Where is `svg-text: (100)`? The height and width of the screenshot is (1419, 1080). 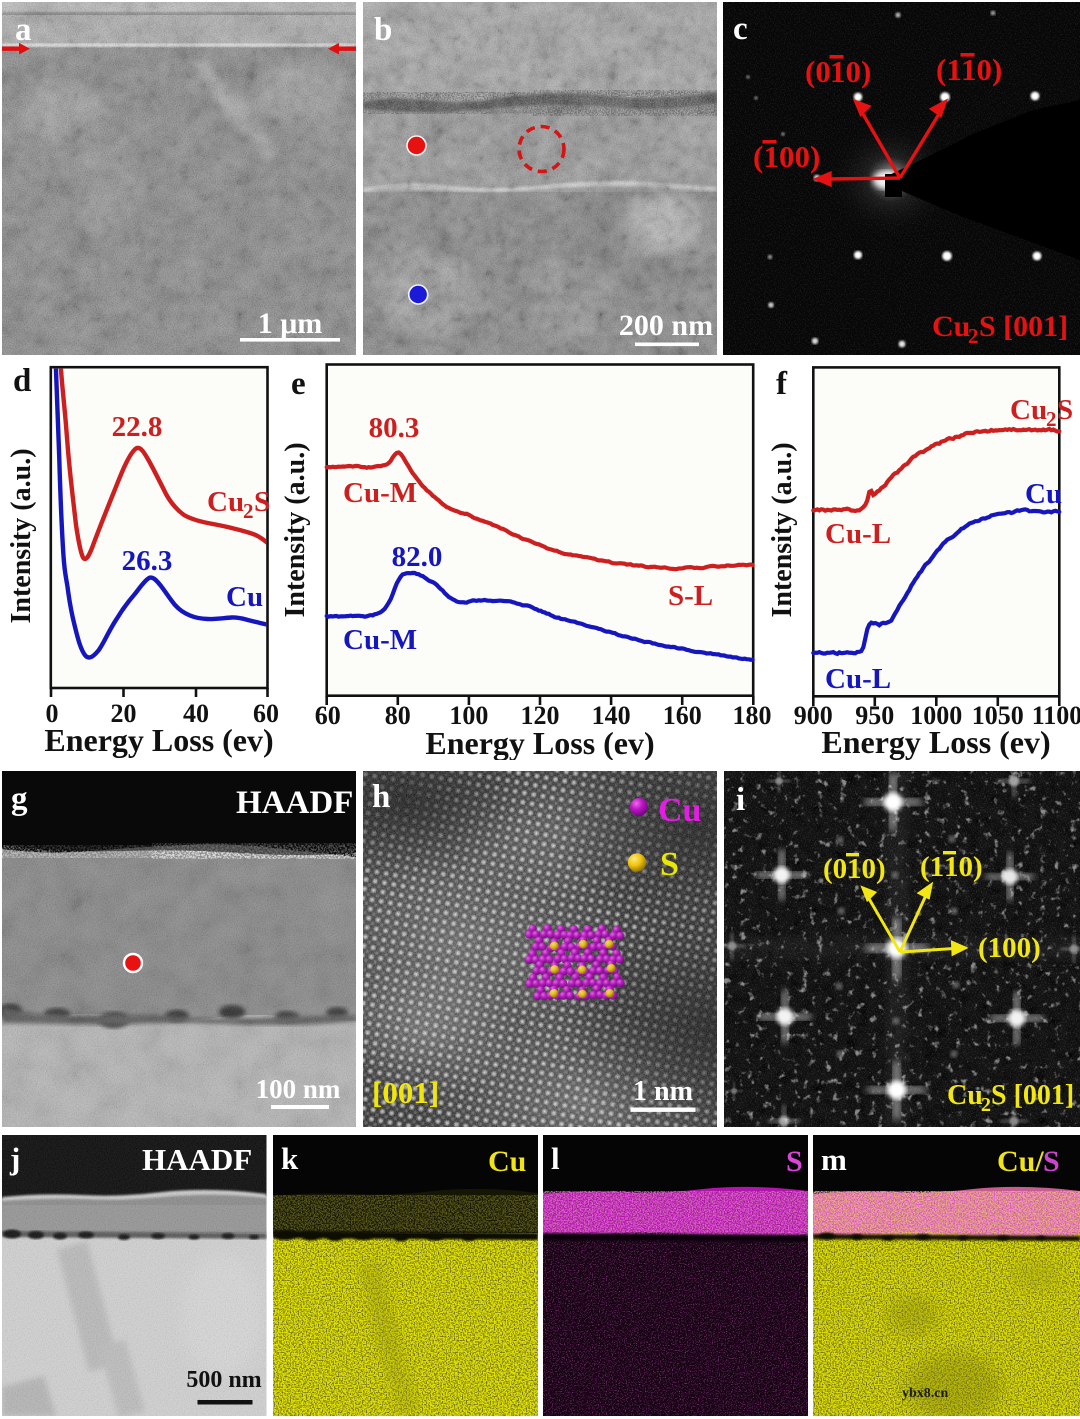
svg-text: (100) is located at coordinates (1009, 948).